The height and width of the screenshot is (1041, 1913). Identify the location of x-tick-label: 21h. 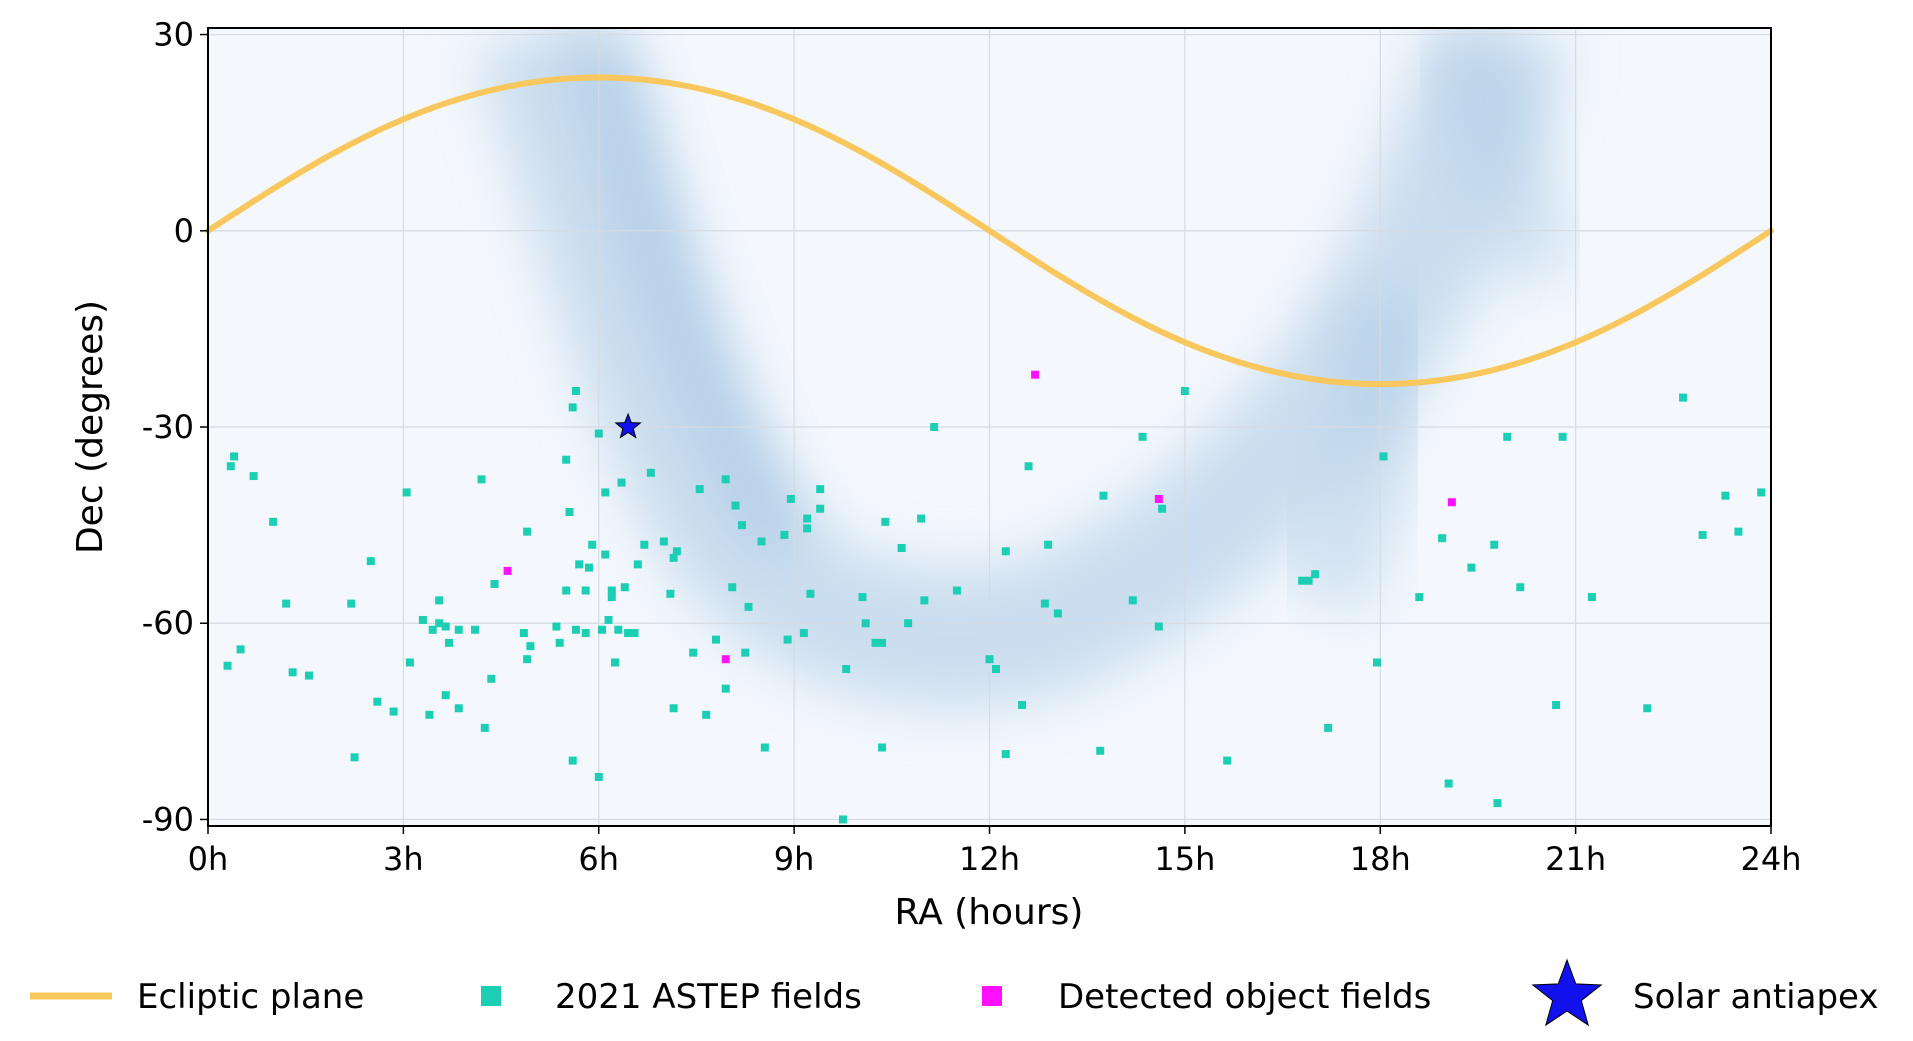
(1575, 859).